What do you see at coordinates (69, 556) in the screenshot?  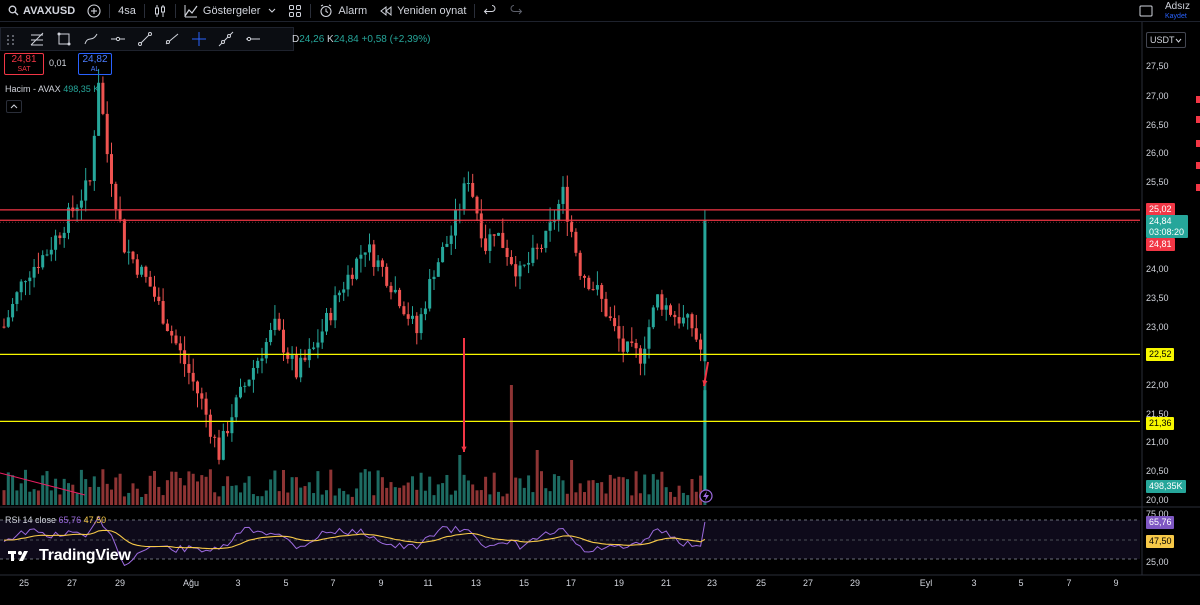 I see `tradingview-logo: TradingView` at bounding box center [69, 556].